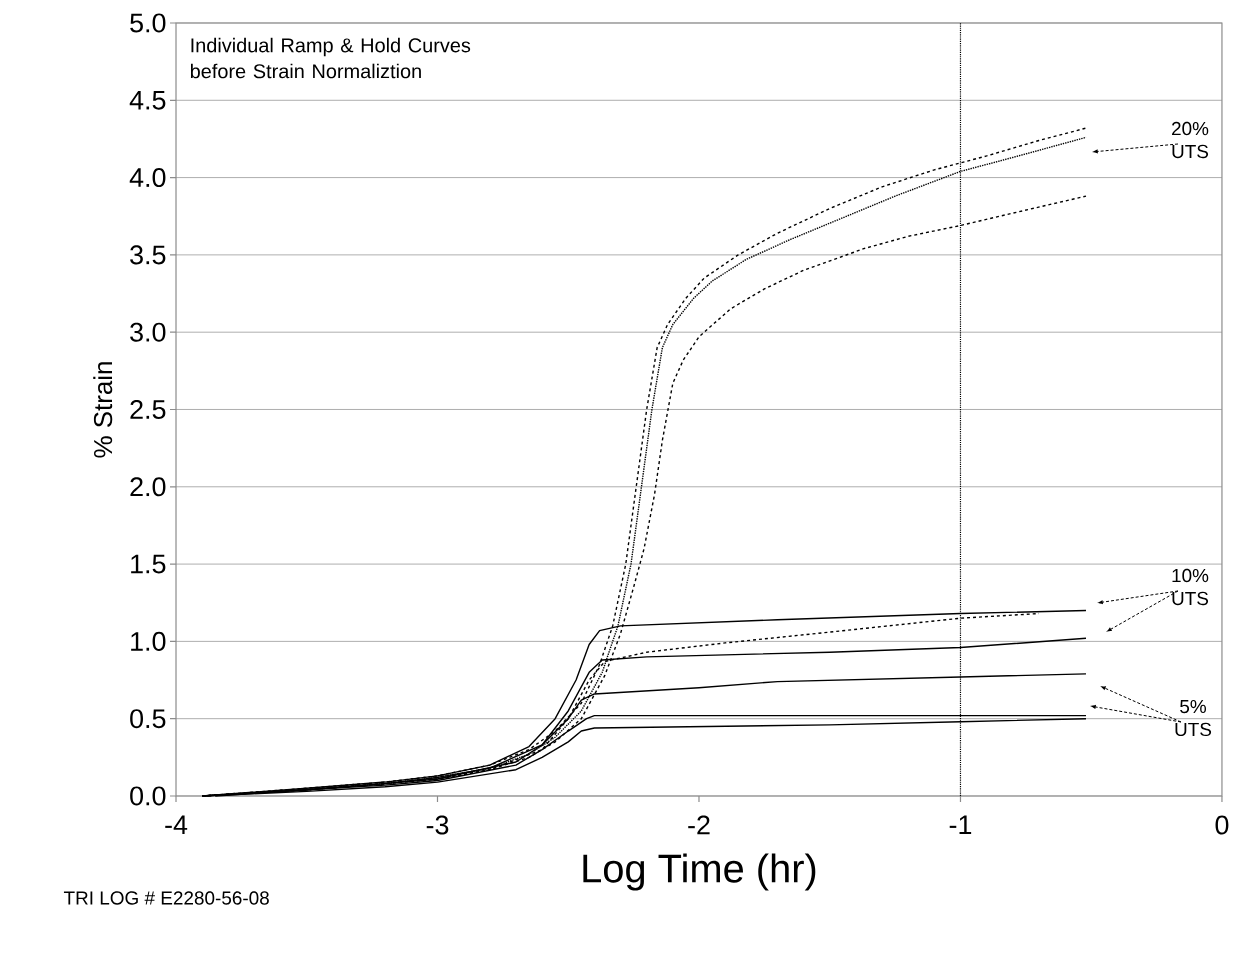 The width and height of the screenshot is (1237, 964). I want to click on y-tick-label: 2.5, so click(148, 409).